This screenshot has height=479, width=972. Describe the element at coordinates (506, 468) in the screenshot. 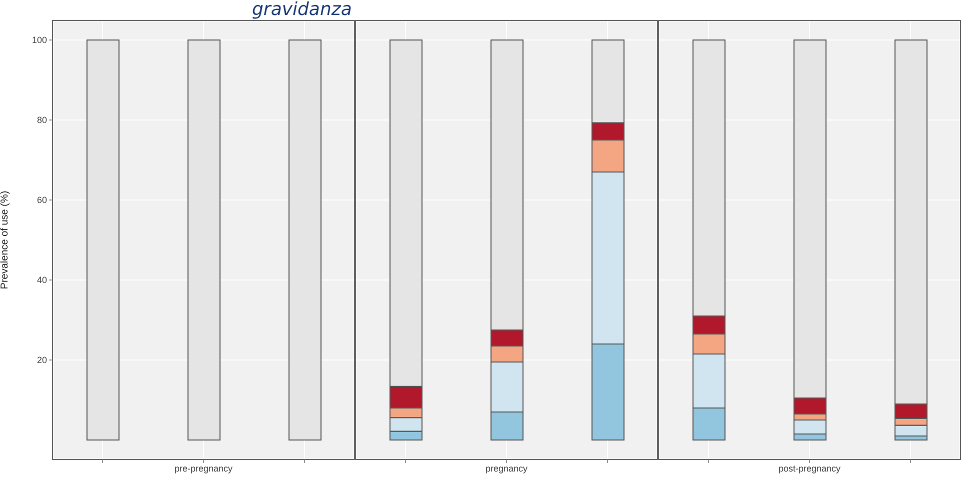

I see `x-tick-label: pregnancy` at that location.